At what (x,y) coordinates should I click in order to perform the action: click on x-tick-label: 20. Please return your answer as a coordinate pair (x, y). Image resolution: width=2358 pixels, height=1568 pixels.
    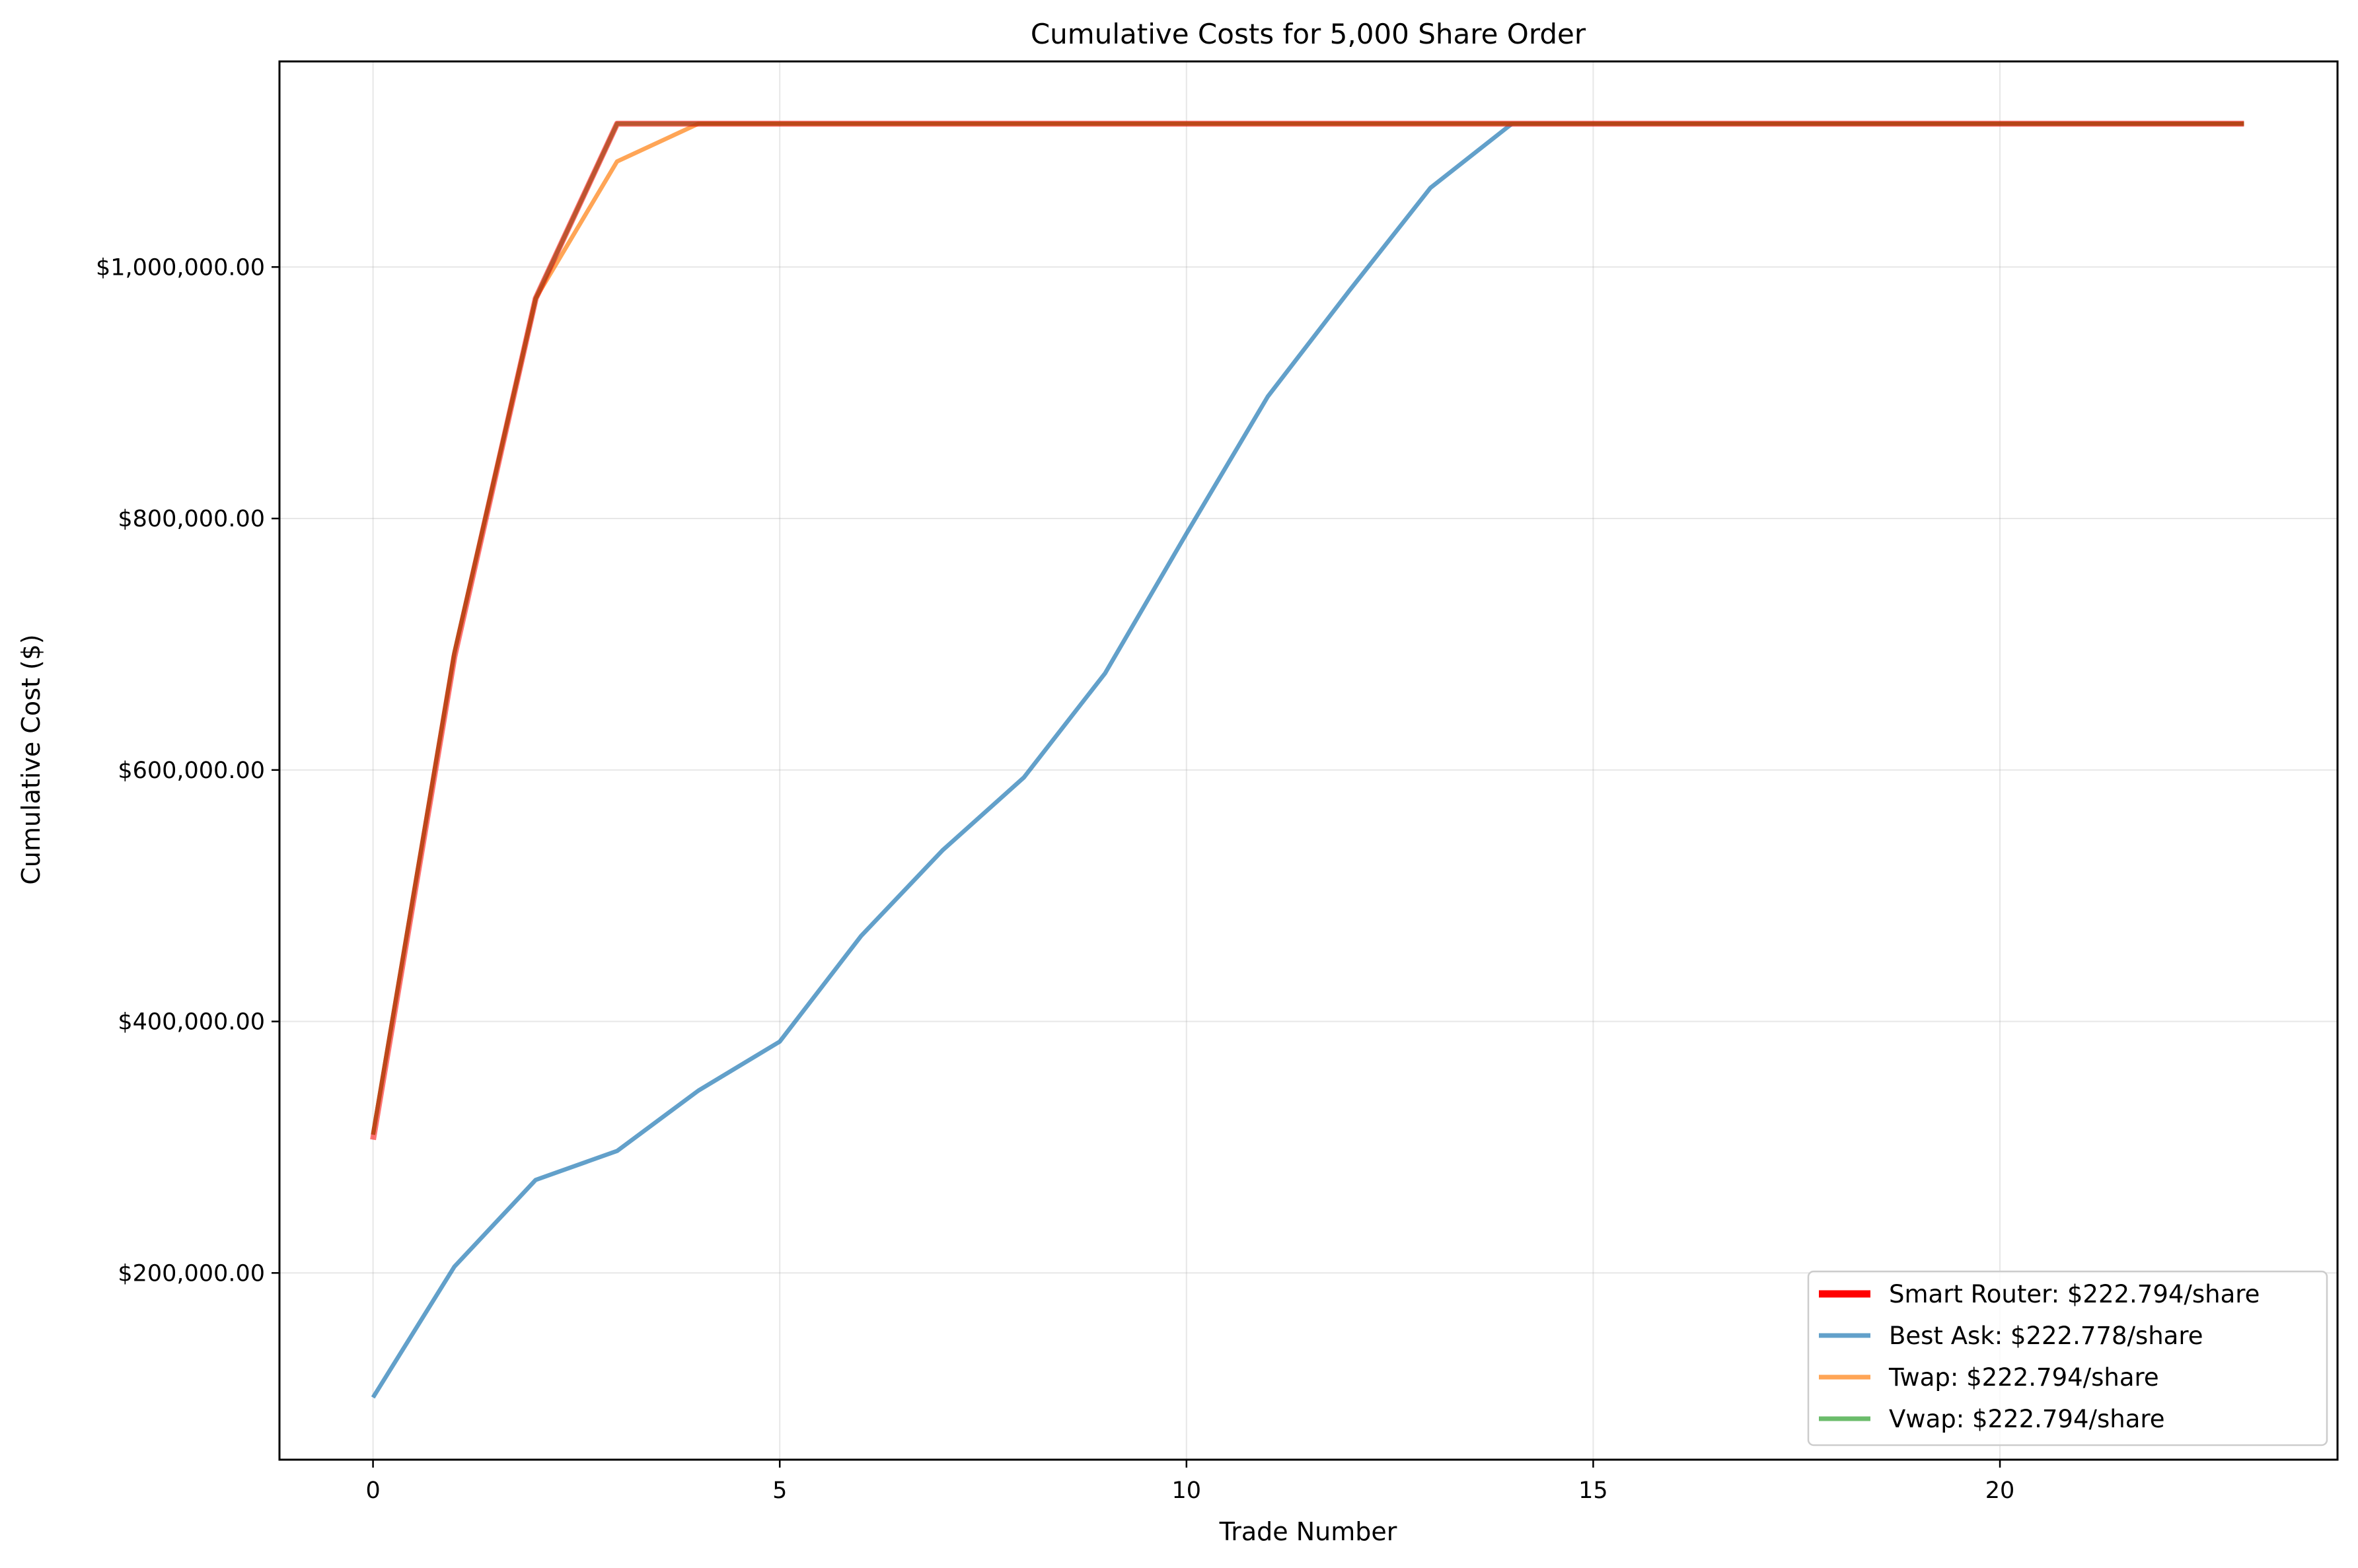
    Looking at the image, I should click on (2000, 1491).